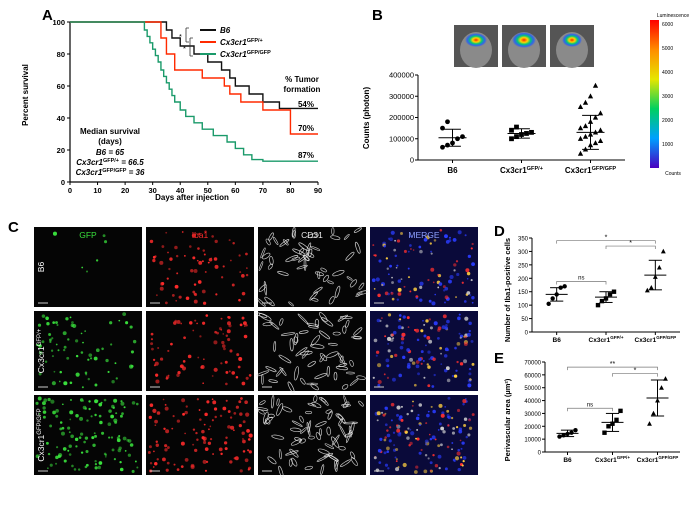  Describe the element at coordinates (401, 75) in the screenshot. I see `bioluminescence-y-tick-label: 400000` at that location.